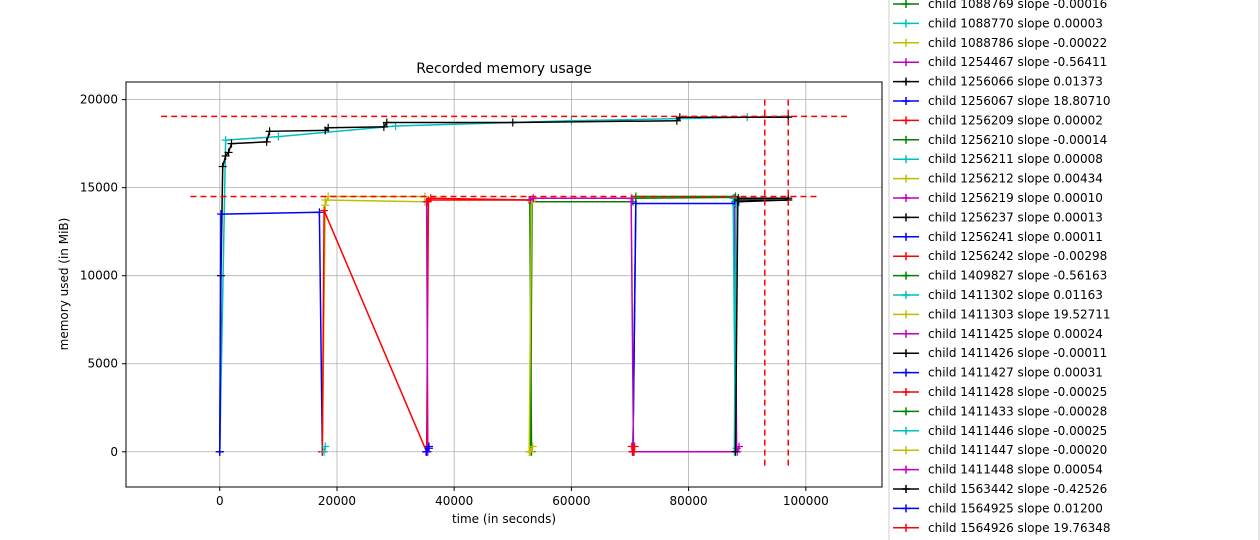  Describe the element at coordinates (1019, 101) in the screenshot. I see `legend-label: child 1256067 slope 18.80710` at that location.